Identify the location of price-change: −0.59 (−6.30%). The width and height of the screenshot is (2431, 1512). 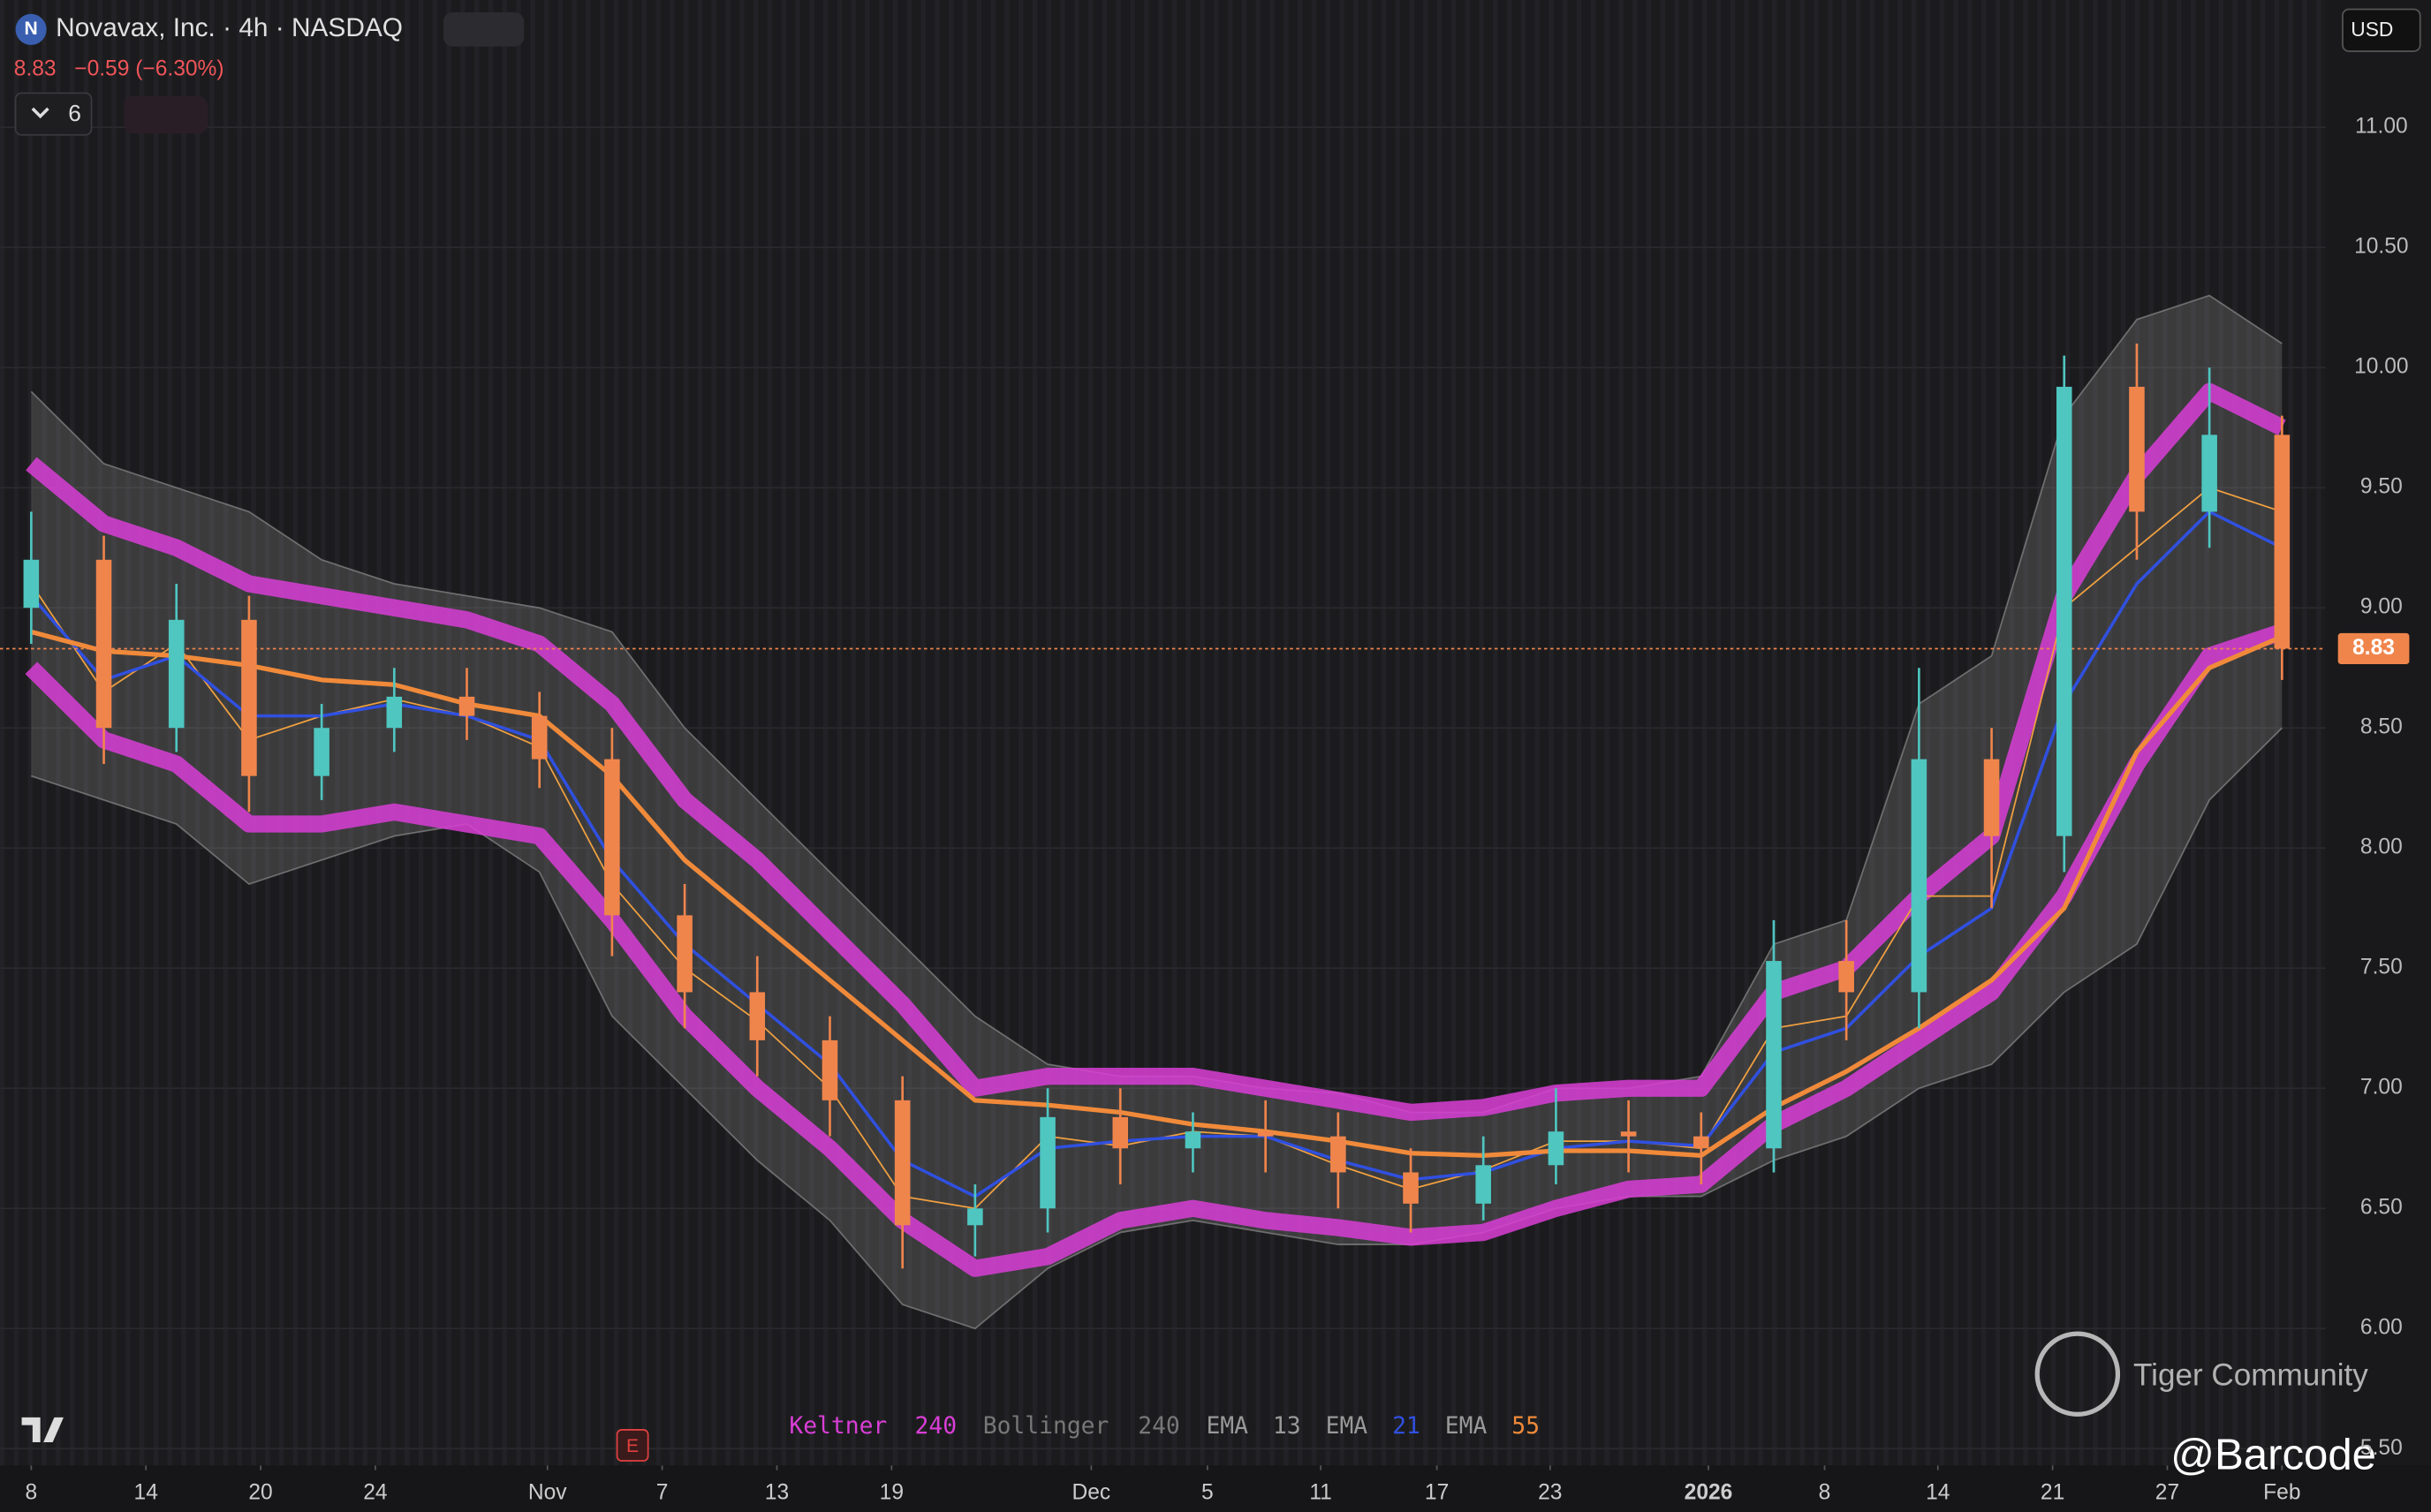
(148, 69).